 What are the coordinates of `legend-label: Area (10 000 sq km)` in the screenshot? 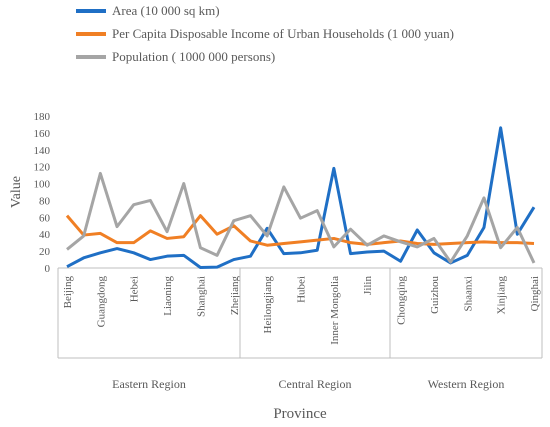 It's located at (166, 10).